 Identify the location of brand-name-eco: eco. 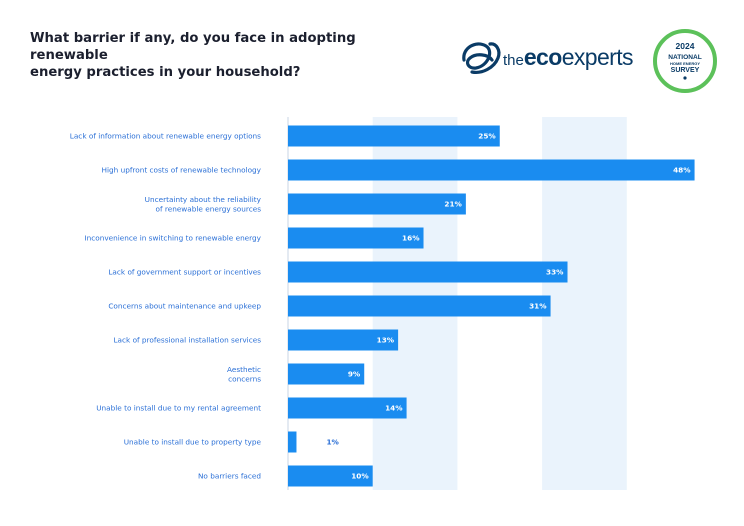
(542, 57).